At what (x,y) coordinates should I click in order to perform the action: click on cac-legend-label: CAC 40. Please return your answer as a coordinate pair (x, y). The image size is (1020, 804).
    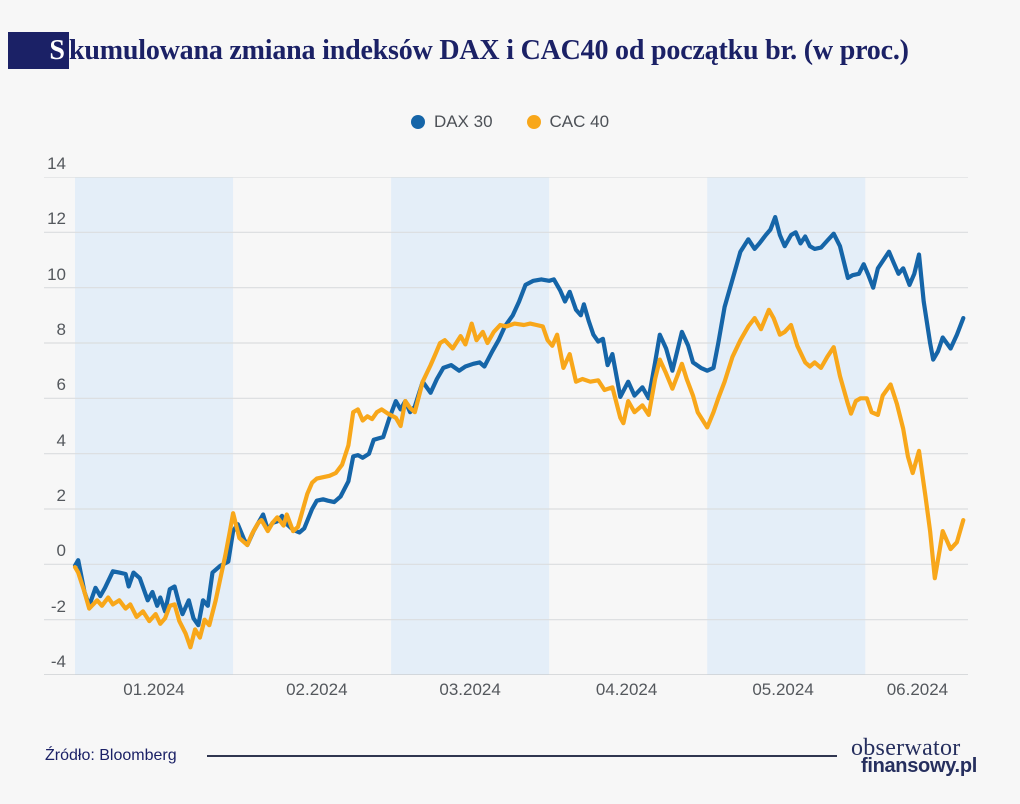
    Looking at the image, I should click on (579, 121).